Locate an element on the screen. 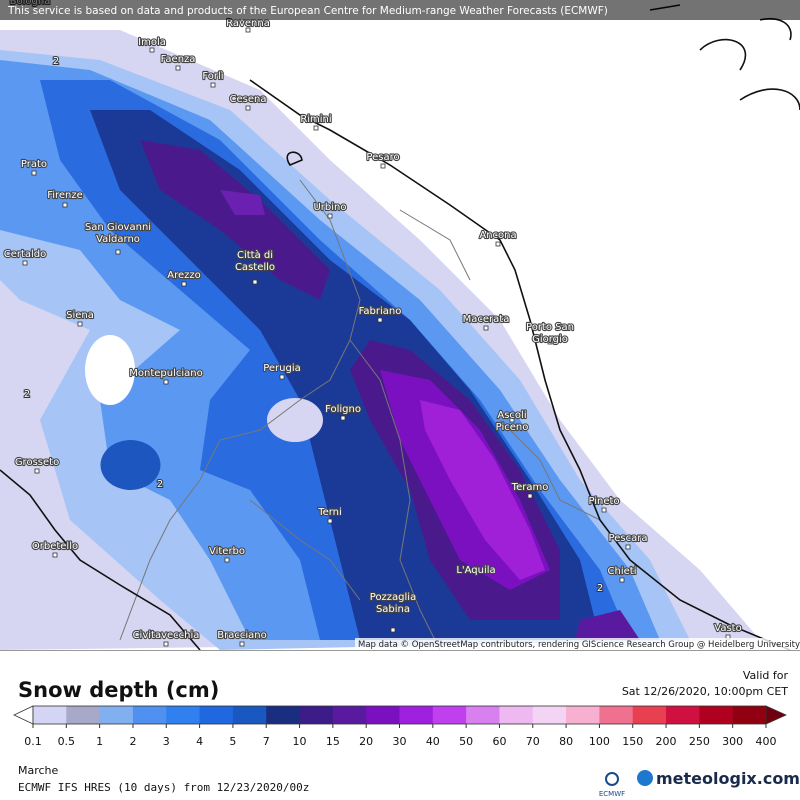  scale-label: 100 is located at coordinates (599, 741).